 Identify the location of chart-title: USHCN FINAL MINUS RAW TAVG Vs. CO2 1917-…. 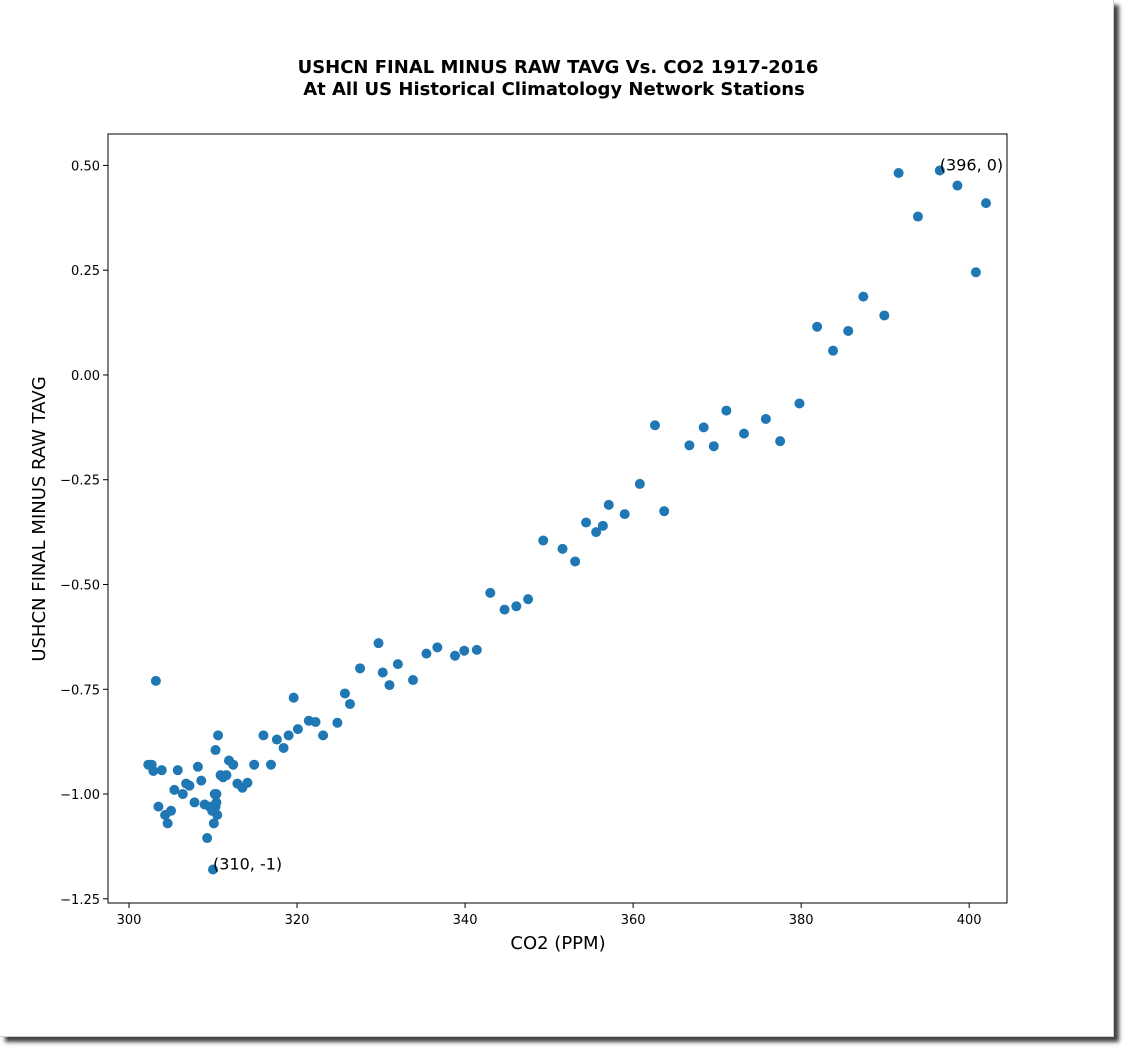
(558, 67).